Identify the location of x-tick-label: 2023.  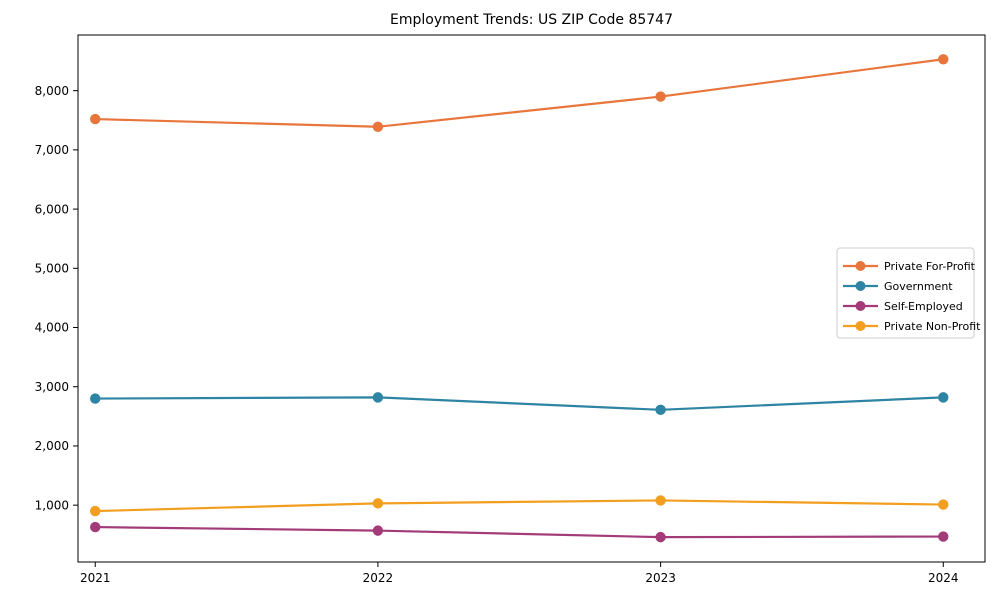
(660, 578).